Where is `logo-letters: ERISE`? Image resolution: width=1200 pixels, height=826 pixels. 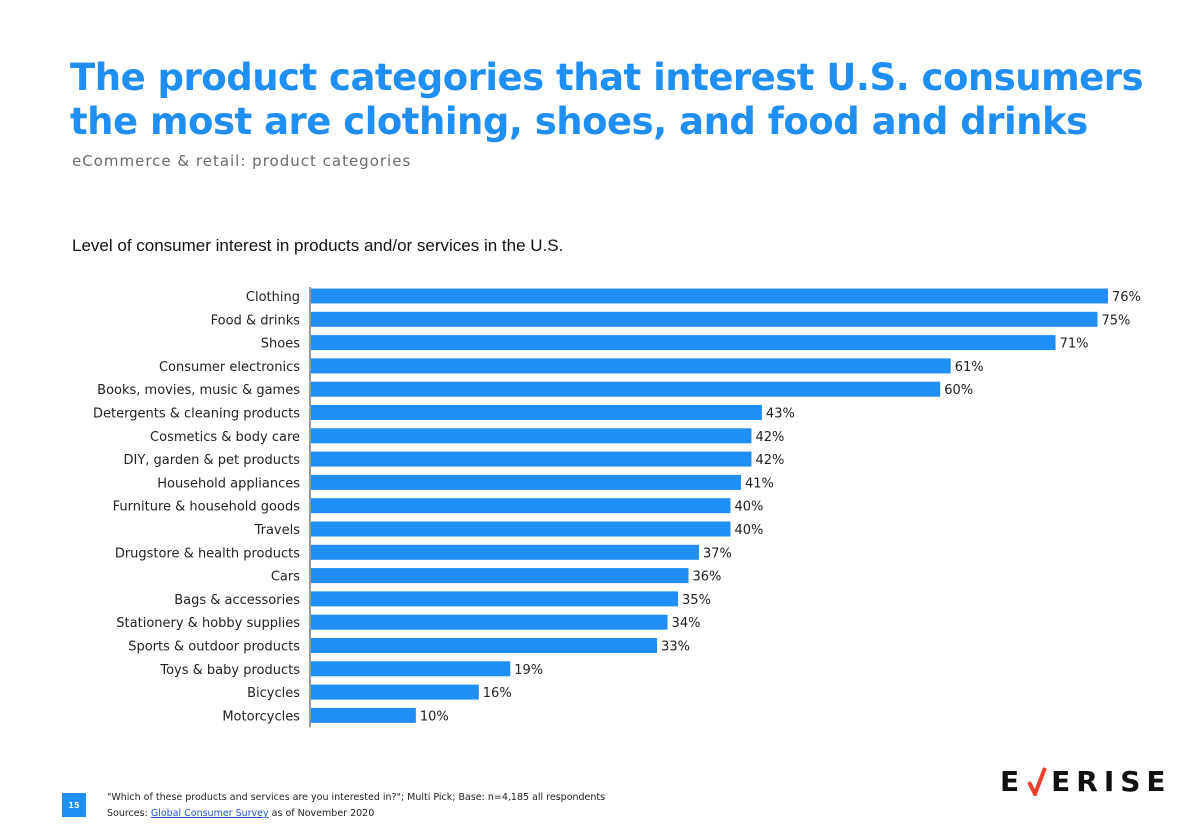 logo-letters: ERISE is located at coordinates (1111, 781).